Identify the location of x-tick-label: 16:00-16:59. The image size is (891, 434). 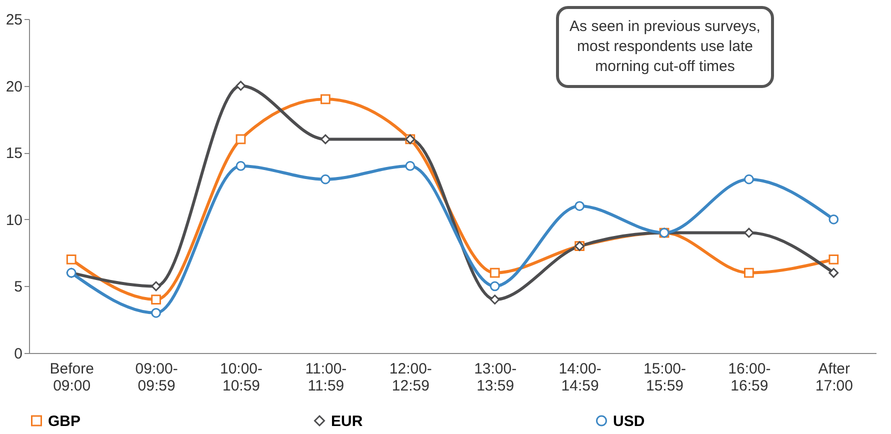
(749, 377).